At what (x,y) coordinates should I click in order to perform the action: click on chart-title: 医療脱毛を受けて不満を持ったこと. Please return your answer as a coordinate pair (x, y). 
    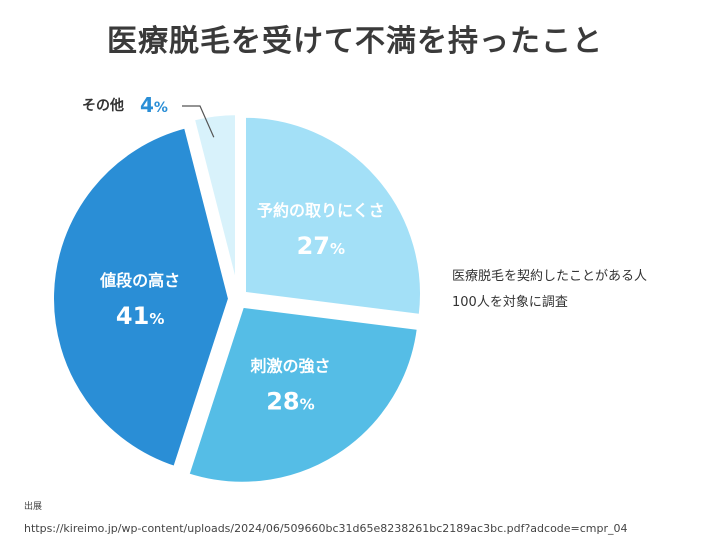
    Looking at the image, I should click on (355, 41).